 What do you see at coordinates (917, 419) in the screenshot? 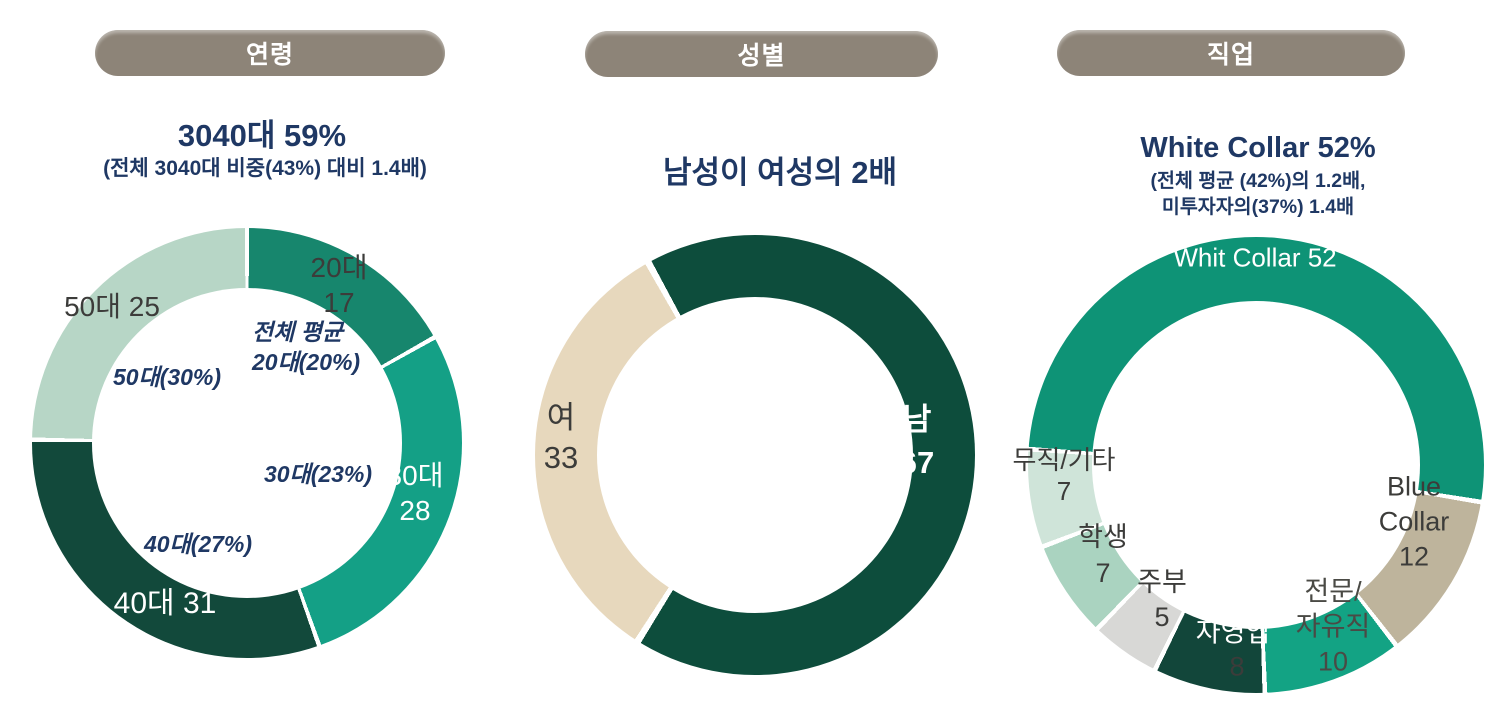
I see `gender-segment-male-name: 남` at bounding box center [917, 419].